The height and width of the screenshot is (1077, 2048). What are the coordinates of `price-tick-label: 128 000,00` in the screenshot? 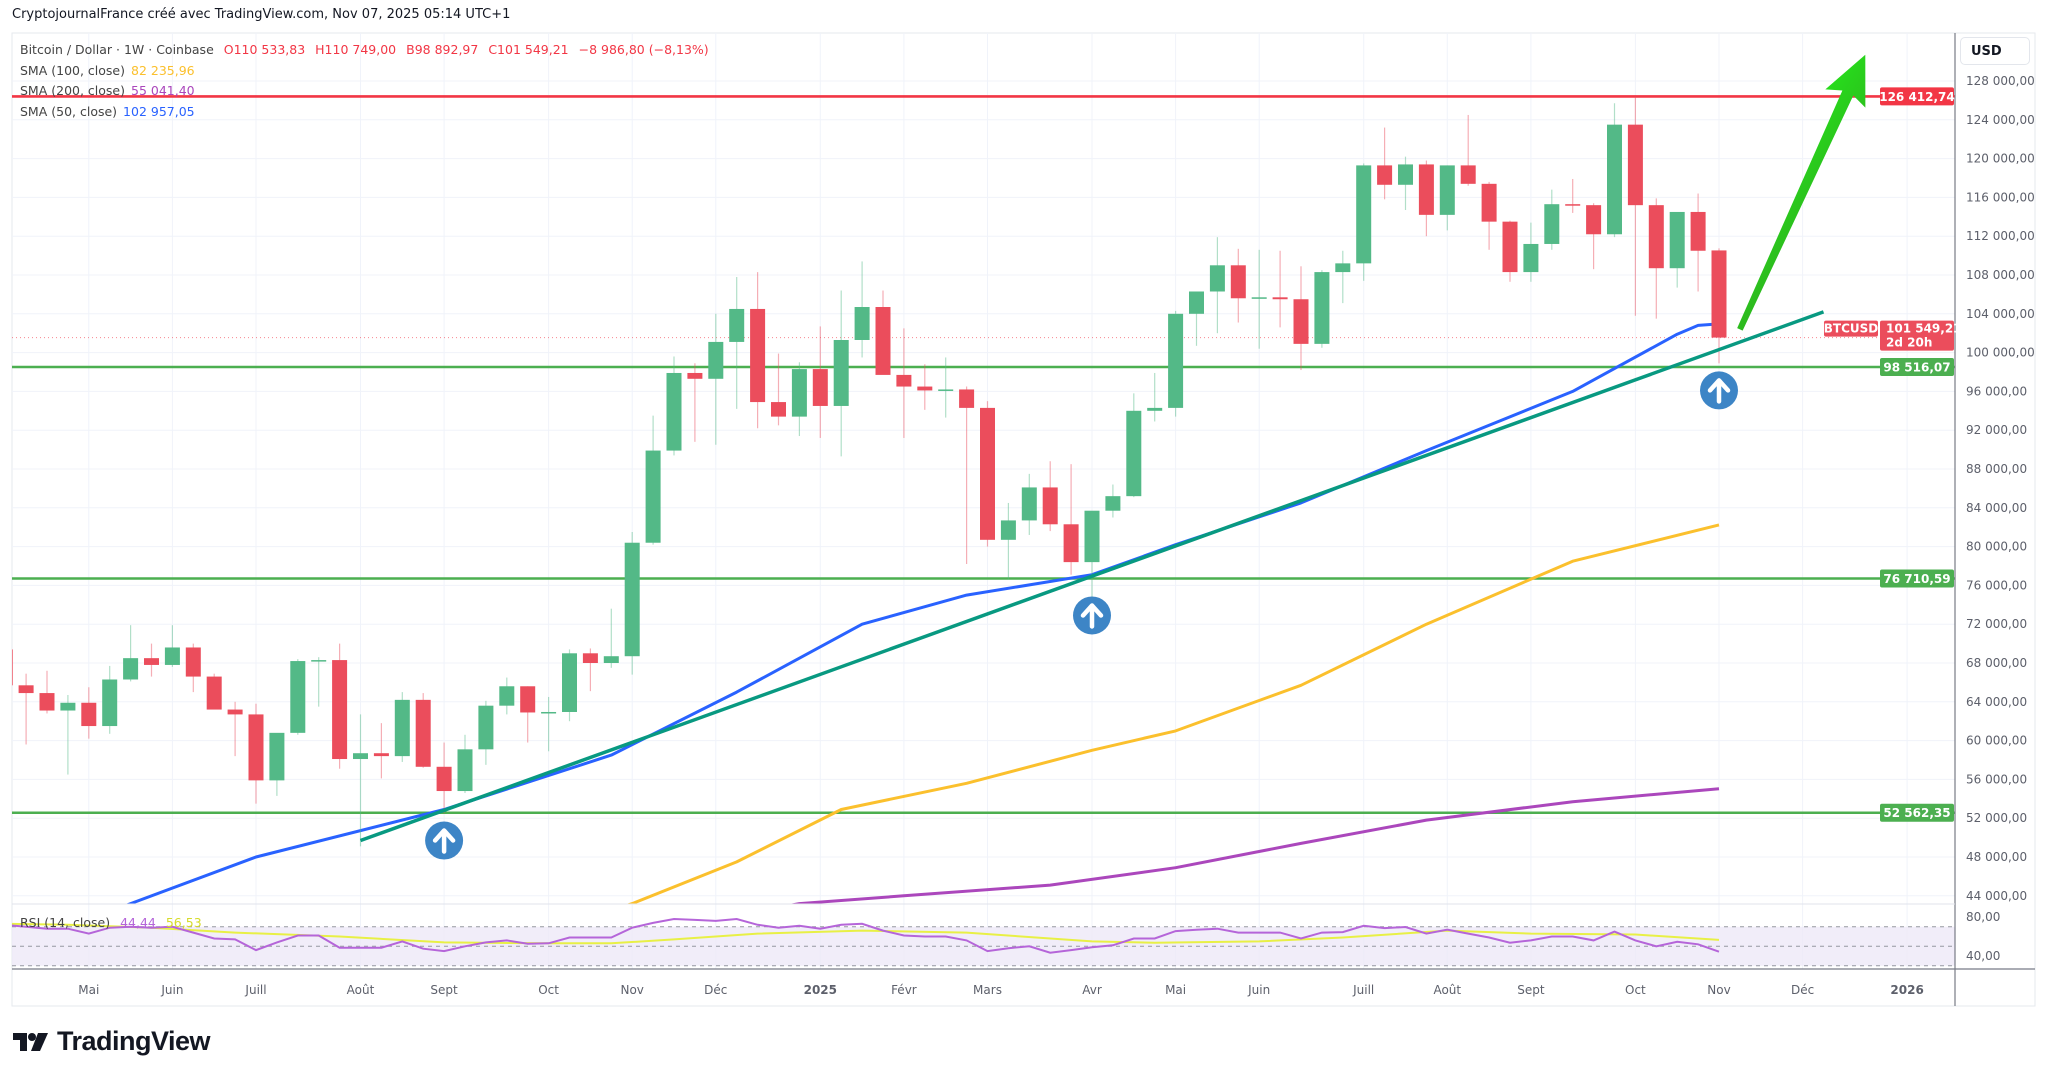 It's located at (2000, 81).